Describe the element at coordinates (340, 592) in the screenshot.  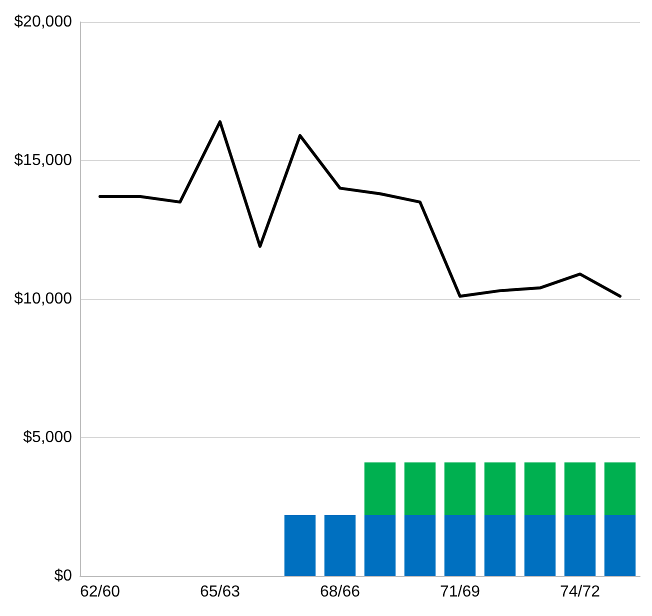
I see `x-tick-label: 68/66` at that location.